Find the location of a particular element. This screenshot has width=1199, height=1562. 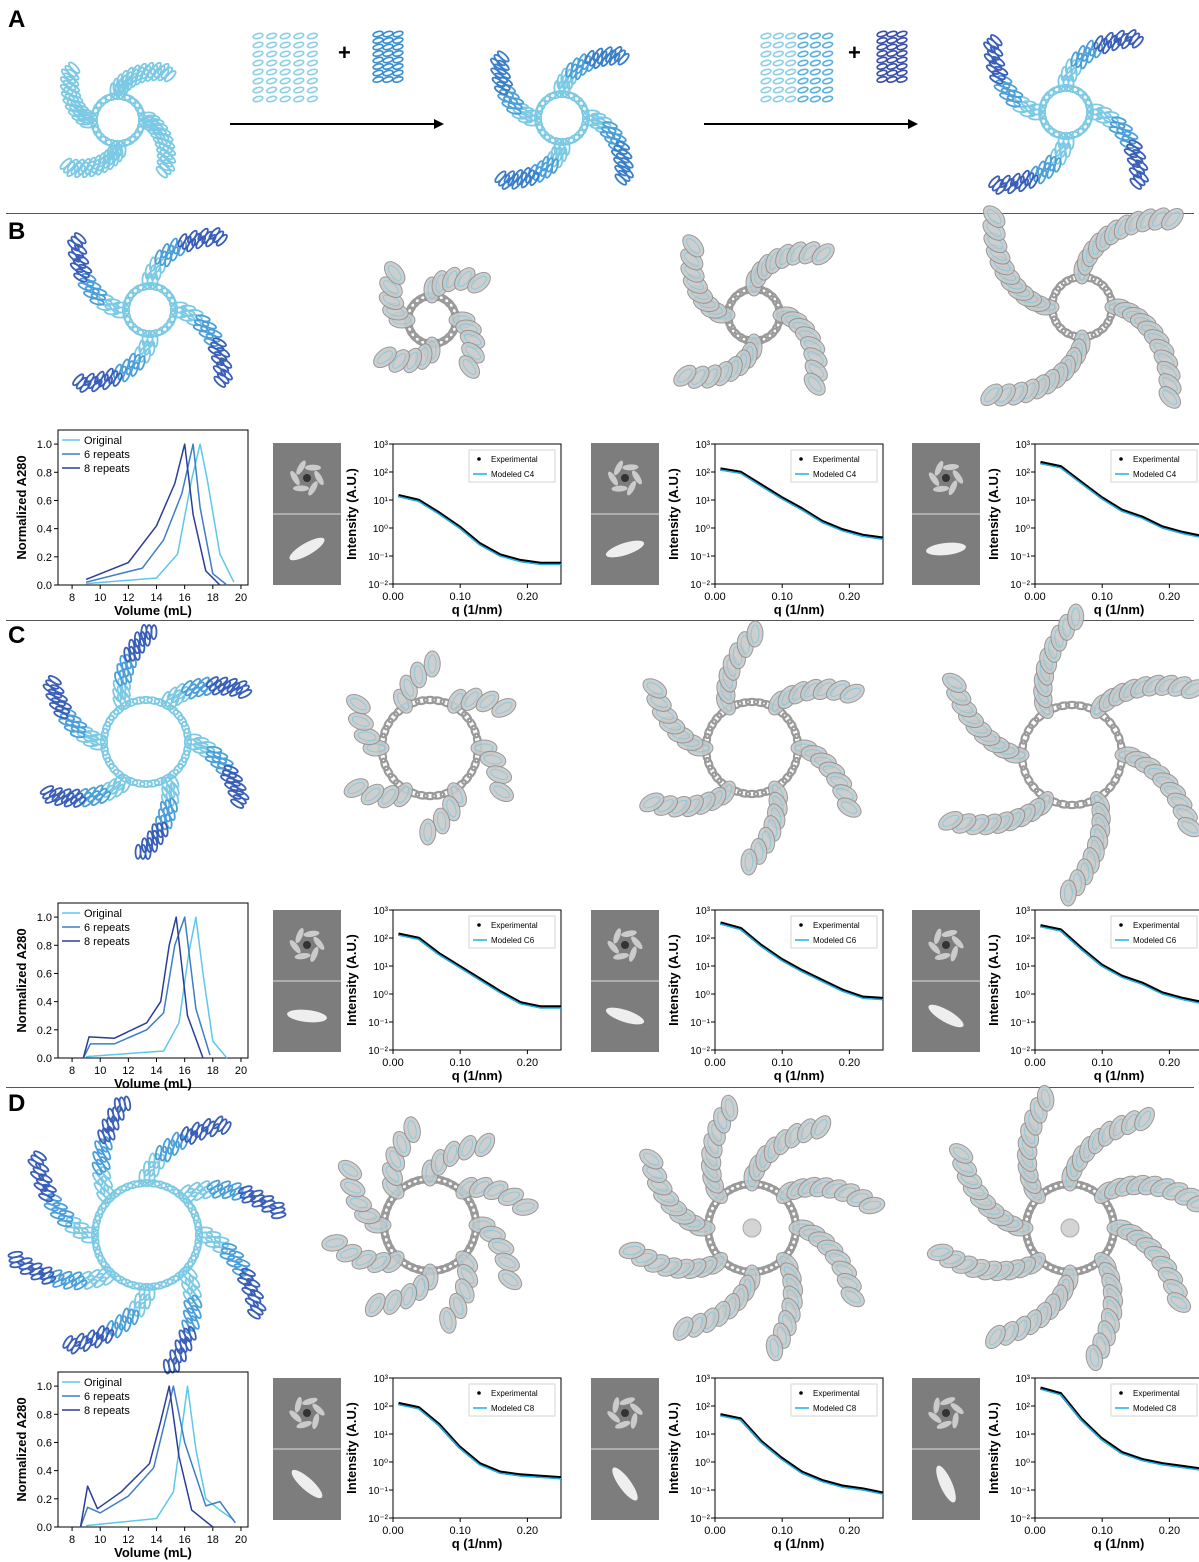

legend-model-label: Modeled C6 is located at coordinates (835, 940).